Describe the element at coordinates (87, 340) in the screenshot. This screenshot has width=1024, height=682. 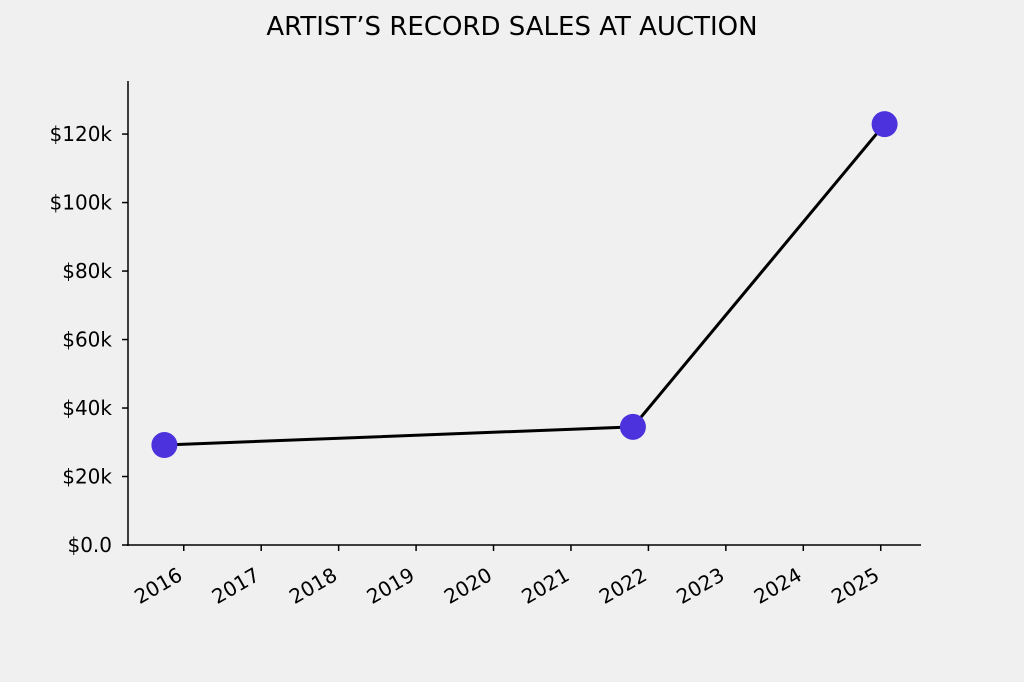
I see `y-tick-label: $60k` at that location.